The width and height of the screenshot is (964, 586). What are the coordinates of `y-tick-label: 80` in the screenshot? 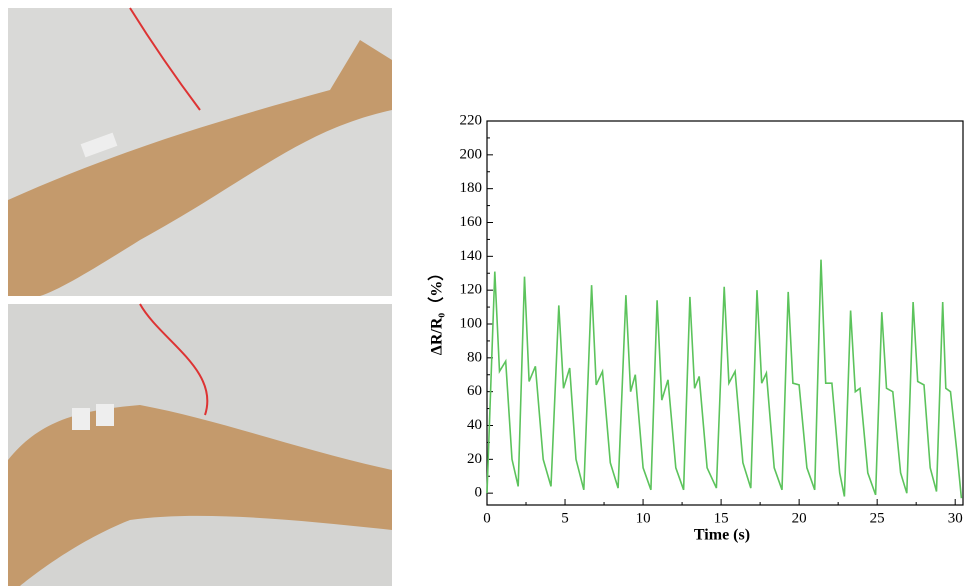 It's located at (474, 357).